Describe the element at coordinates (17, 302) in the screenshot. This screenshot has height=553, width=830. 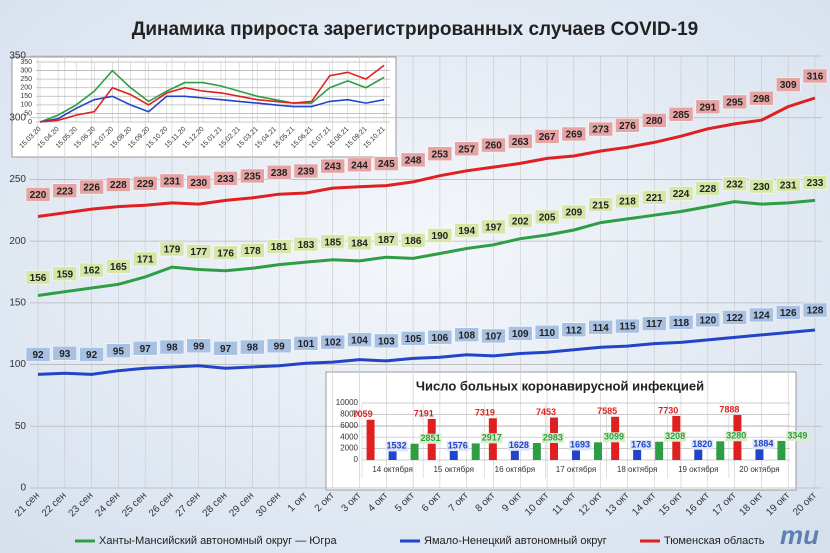
I see `y-tick-label: 150` at that location.